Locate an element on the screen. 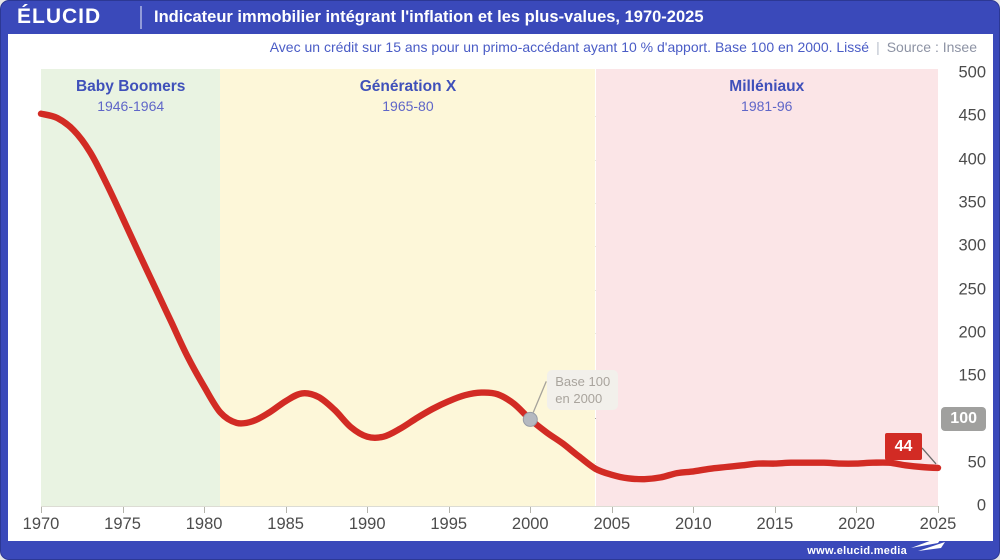 This screenshot has width=1000, height=560. x-tick-label-2020: 2020 is located at coordinates (856, 524).